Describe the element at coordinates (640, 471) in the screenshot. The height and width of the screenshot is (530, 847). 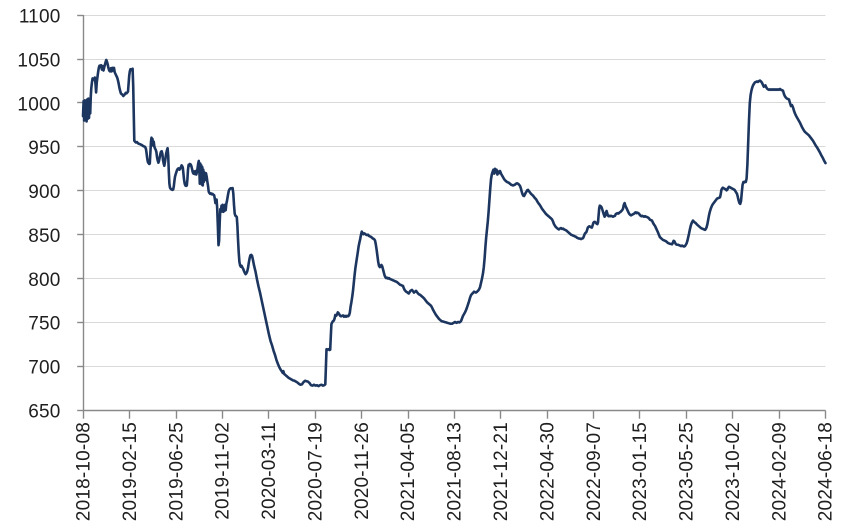
I see `svg-text: 2023-01-15` at that location.